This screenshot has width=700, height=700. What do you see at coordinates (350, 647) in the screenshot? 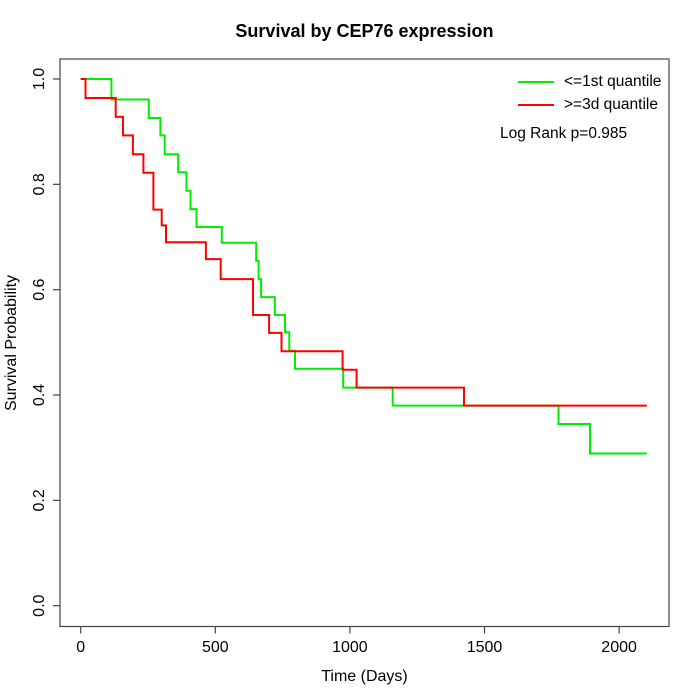
I see `x-tick-label: 1000` at bounding box center [350, 647].